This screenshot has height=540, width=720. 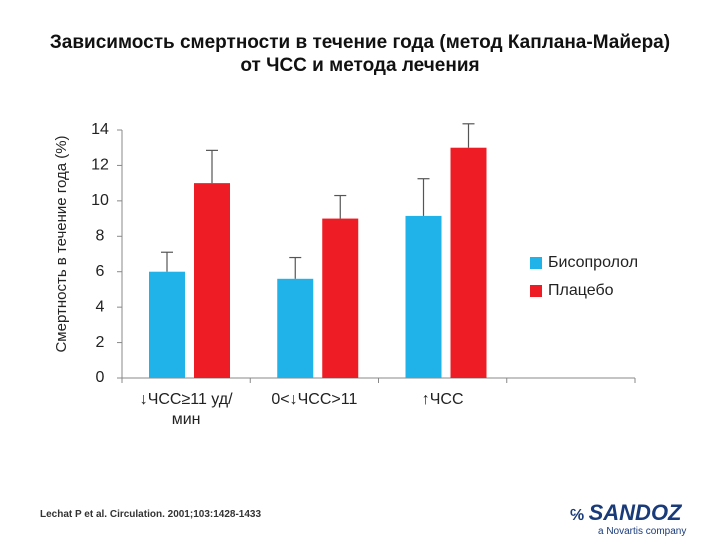 I want to click on legend-label: Бисопролол, so click(x=593, y=262).